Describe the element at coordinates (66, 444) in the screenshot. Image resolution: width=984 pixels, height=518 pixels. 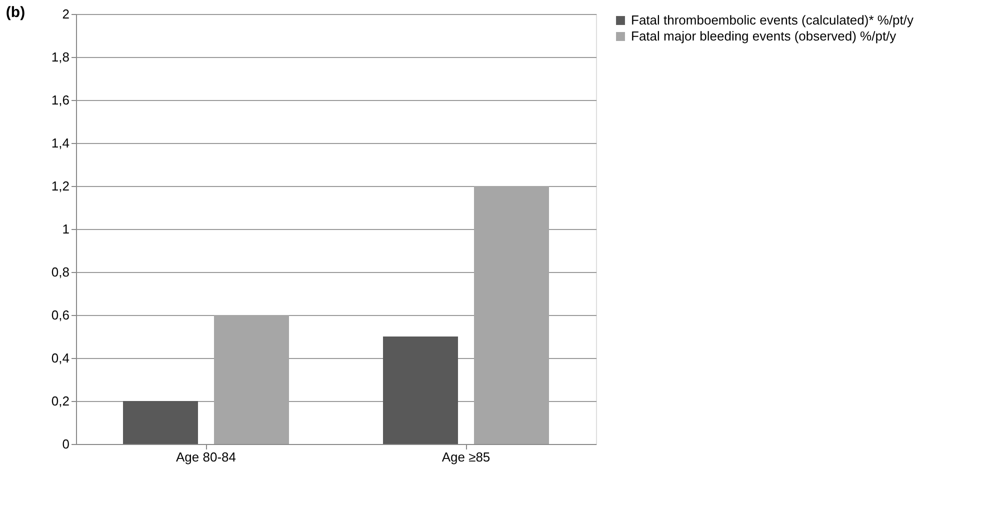
I see `y-tick-label: 0` at that location.